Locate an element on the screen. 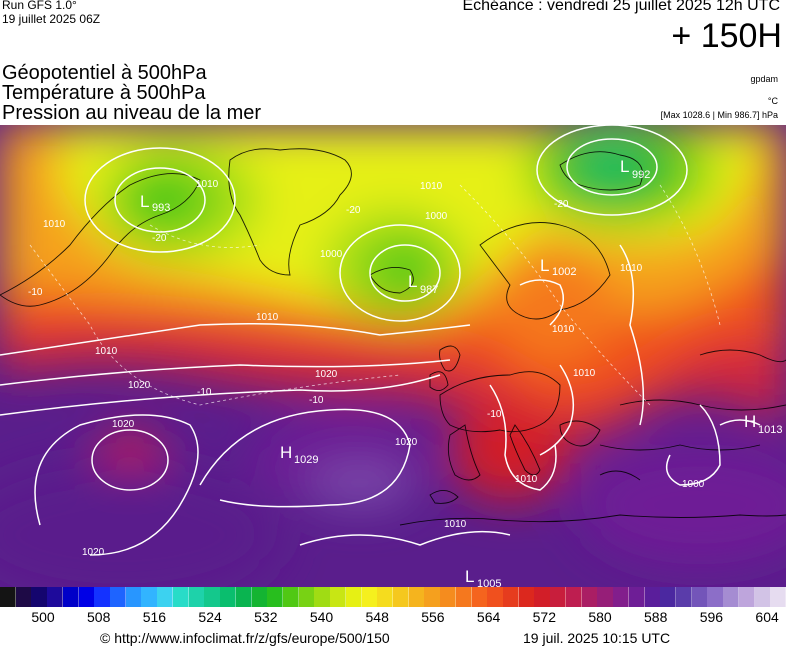  low-pressure-value: 1002 is located at coordinates (564, 272).